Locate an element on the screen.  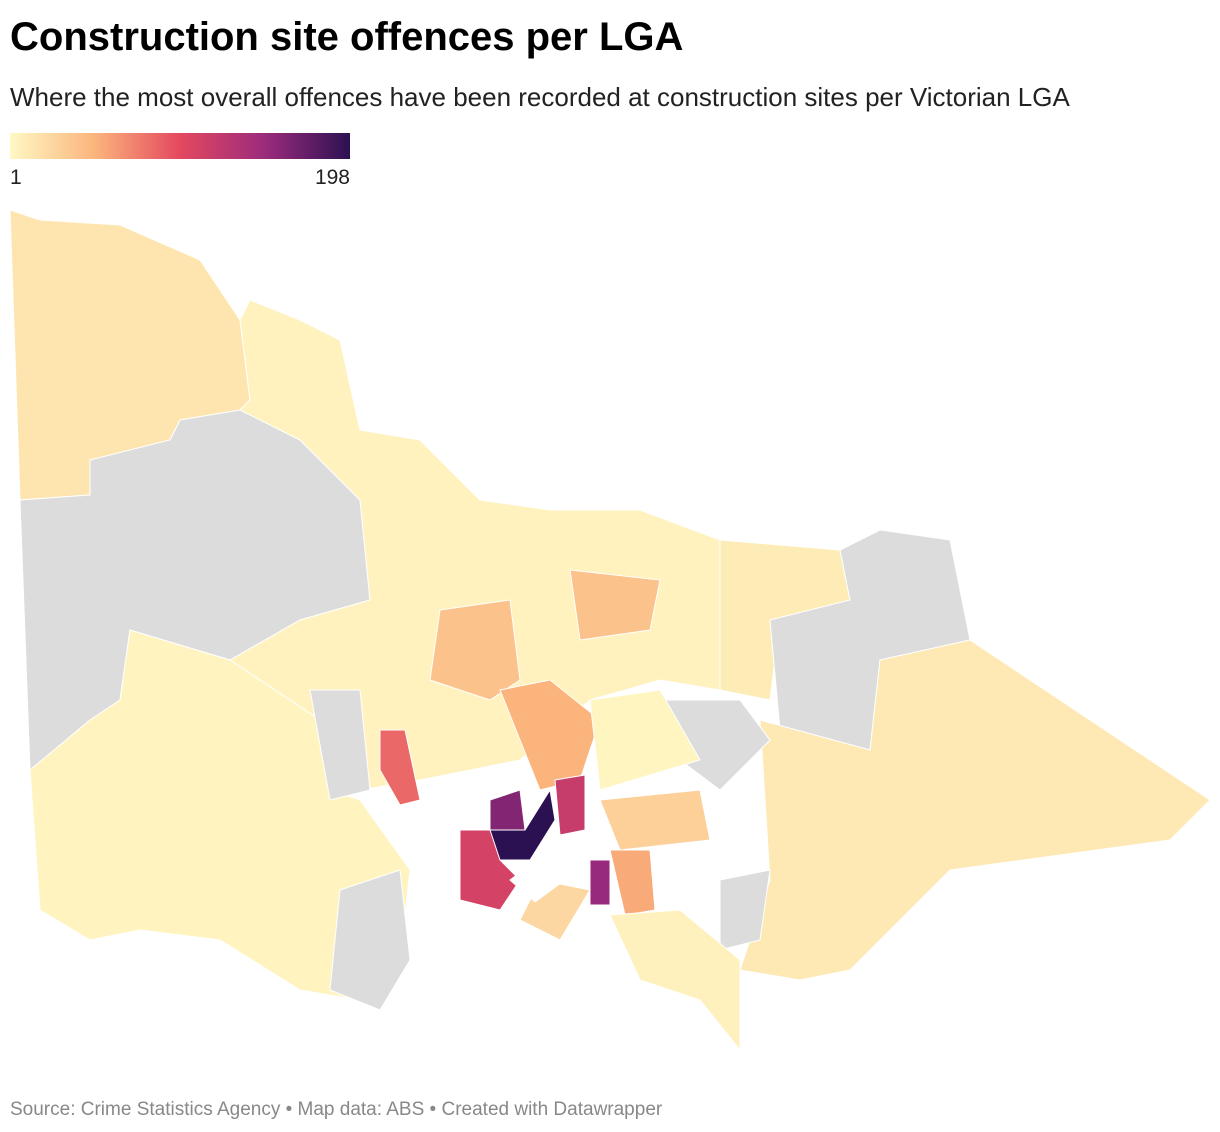
bay is located at coordinates (537, 876).